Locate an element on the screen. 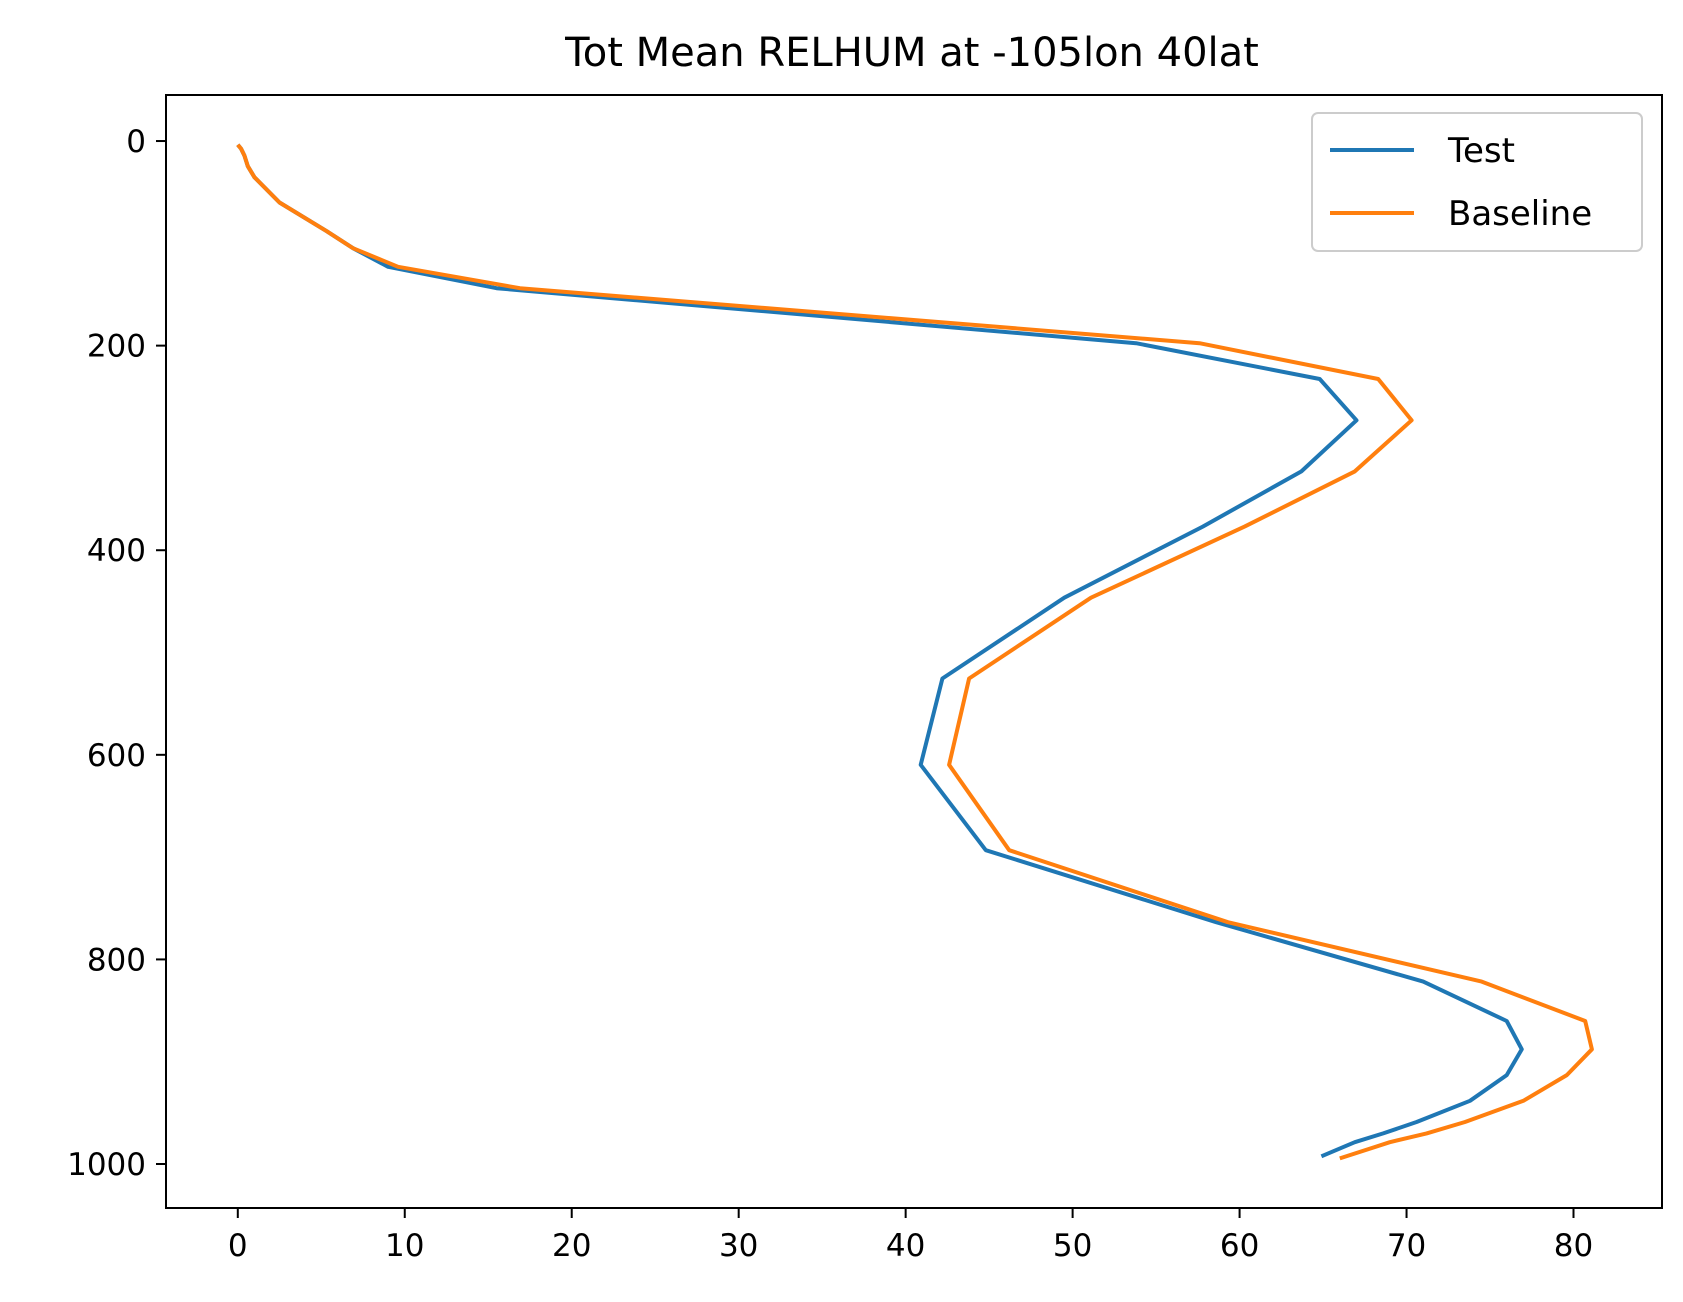 Image resolution: width=1683 pixels, height=1302 pixels. x-tick-label: 70 is located at coordinates (1406, 1246).